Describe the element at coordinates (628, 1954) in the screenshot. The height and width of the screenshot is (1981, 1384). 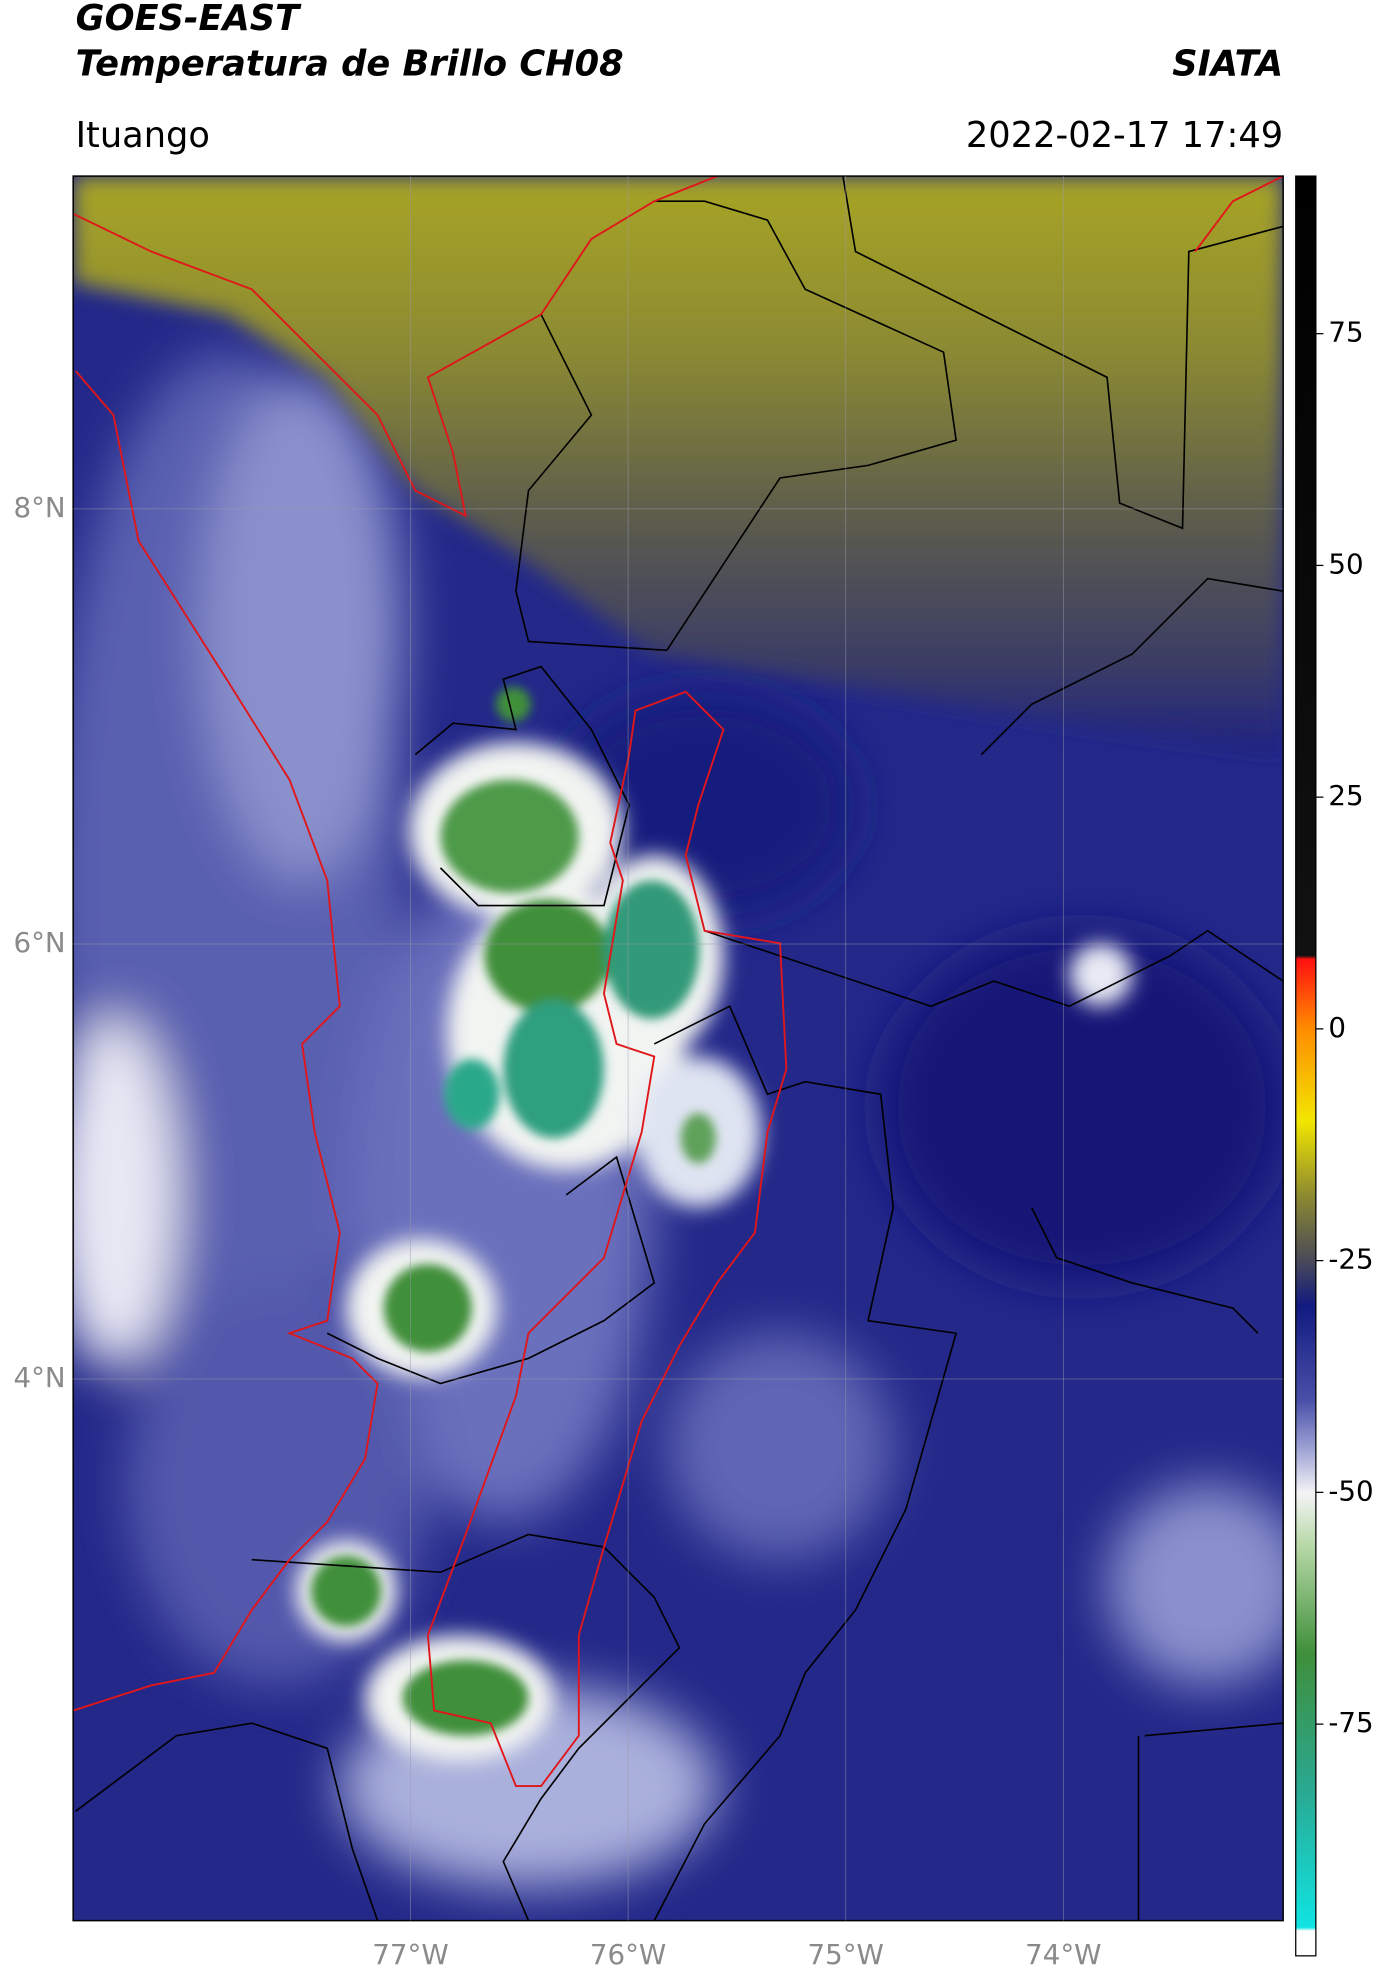
I see `x-tick-label: 76°W` at that location.